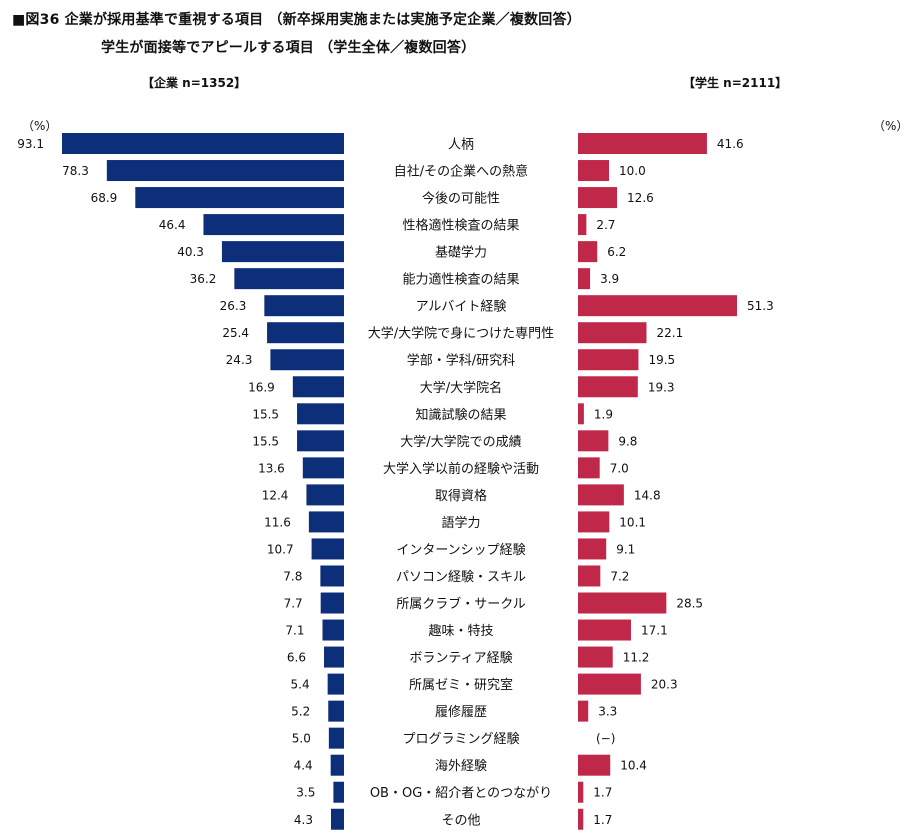  What do you see at coordinates (460, 523) in the screenshot?
I see `category-label: 語学力` at bounding box center [460, 523].